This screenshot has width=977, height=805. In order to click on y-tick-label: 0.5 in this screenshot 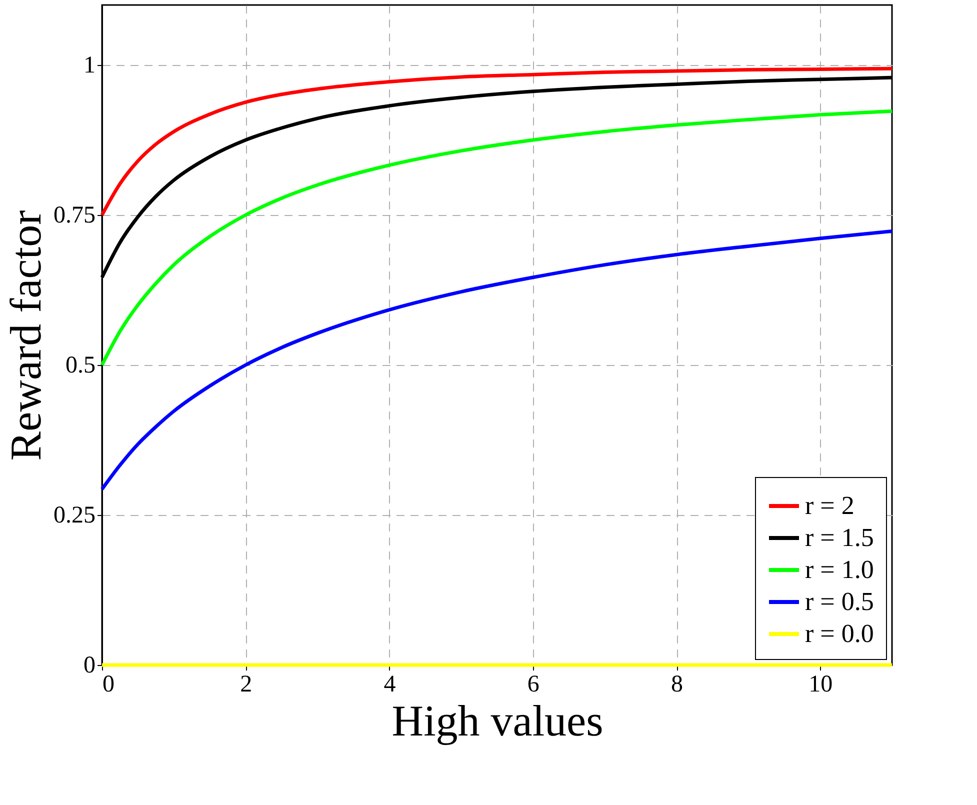, I will do `click(81, 365)`.